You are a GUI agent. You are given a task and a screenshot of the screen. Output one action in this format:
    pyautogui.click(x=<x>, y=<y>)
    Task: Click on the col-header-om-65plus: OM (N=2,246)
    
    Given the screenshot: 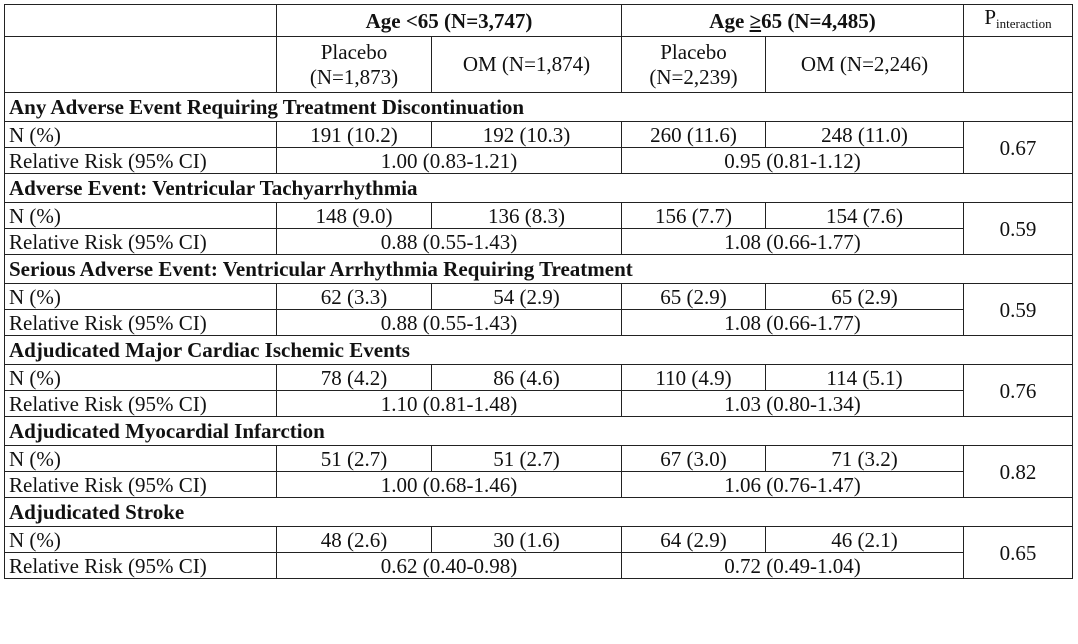 What is the action you would take?
    pyautogui.click(x=864, y=64)
    